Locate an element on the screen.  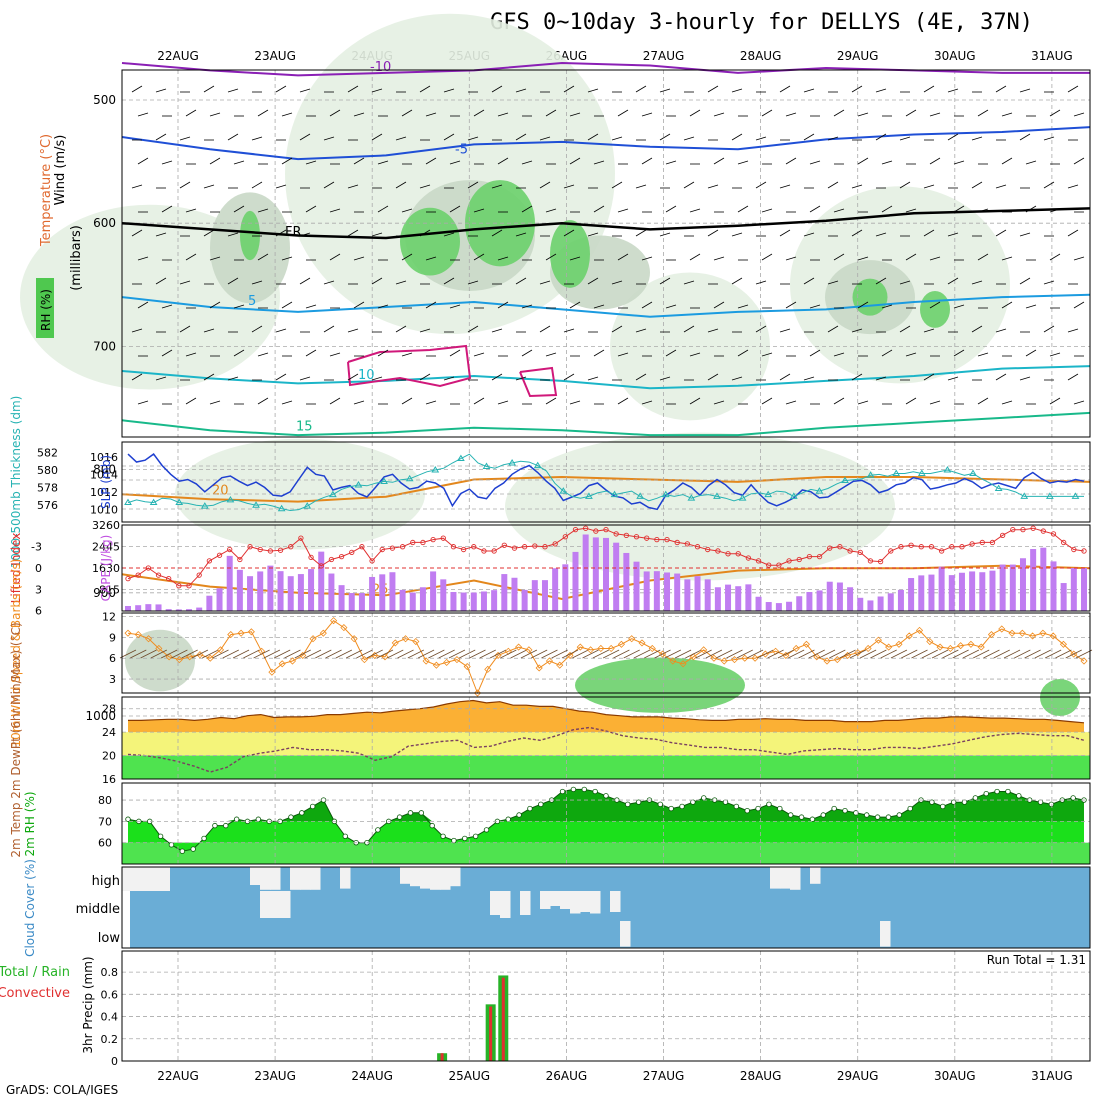
top-day-label: 22AUG is located at coordinates (178, 56).